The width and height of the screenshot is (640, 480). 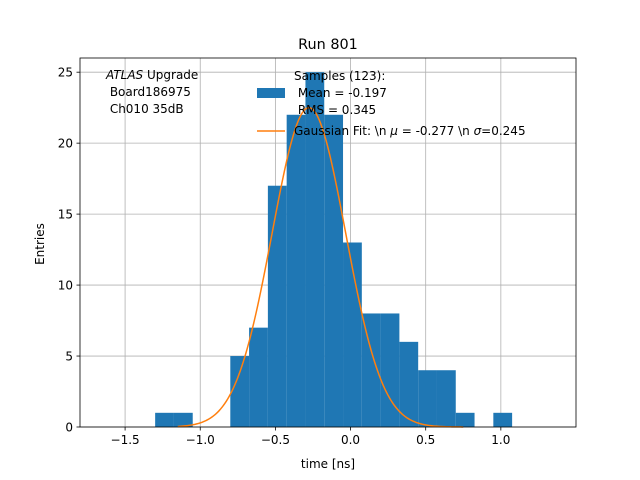 I want to click on legend-hist-swatch, so click(x=271, y=93).